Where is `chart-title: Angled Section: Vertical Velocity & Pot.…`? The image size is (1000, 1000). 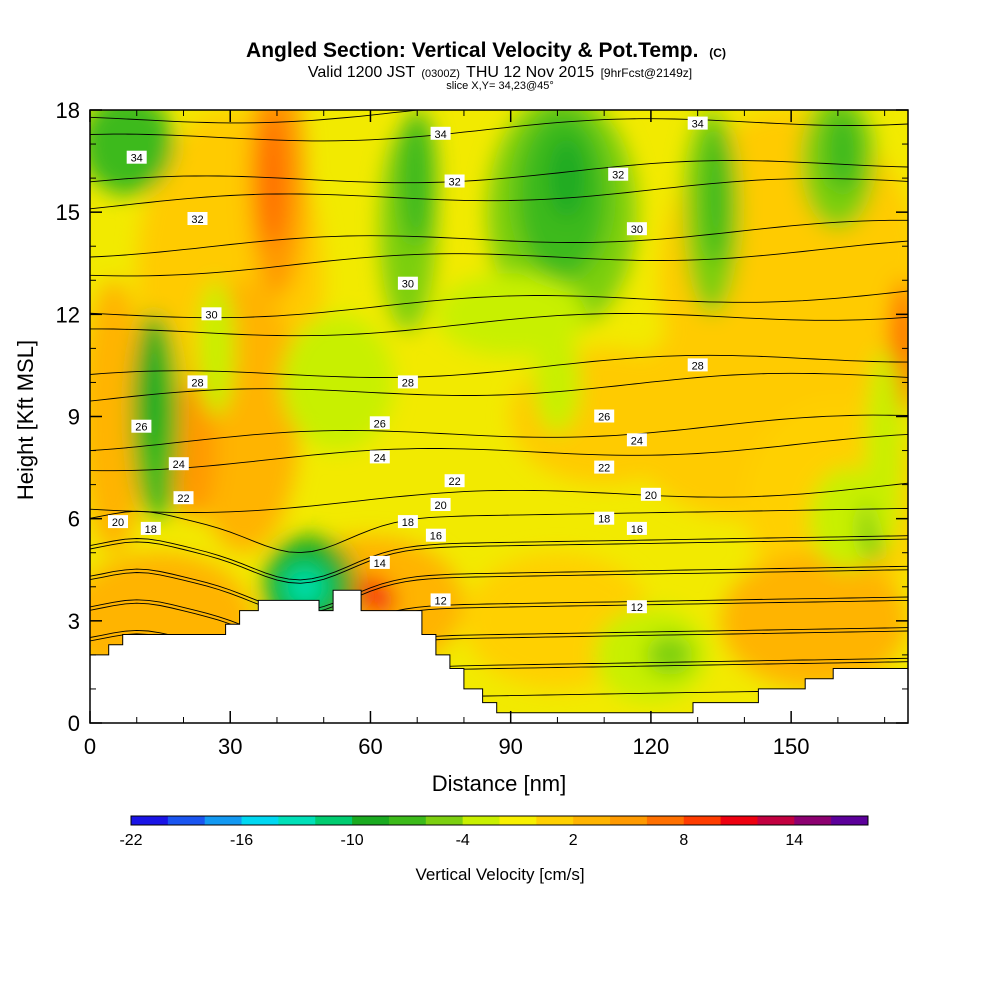 chart-title: Angled Section: Vertical Velocity & Pot.… is located at coordinates (486, 50).